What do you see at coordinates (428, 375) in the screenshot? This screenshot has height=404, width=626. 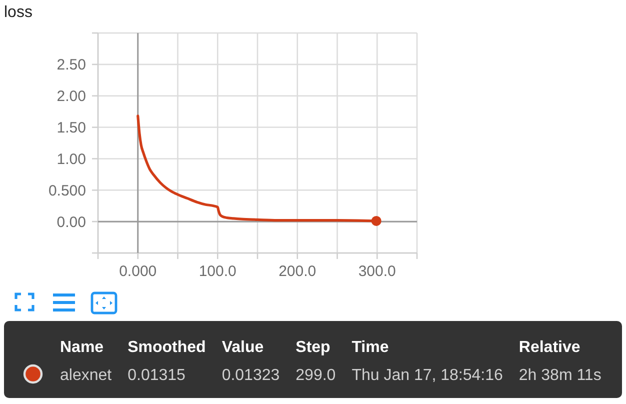 I see `text: Thu Jan 17, 18:54:16` at bounding box center [428, 375].